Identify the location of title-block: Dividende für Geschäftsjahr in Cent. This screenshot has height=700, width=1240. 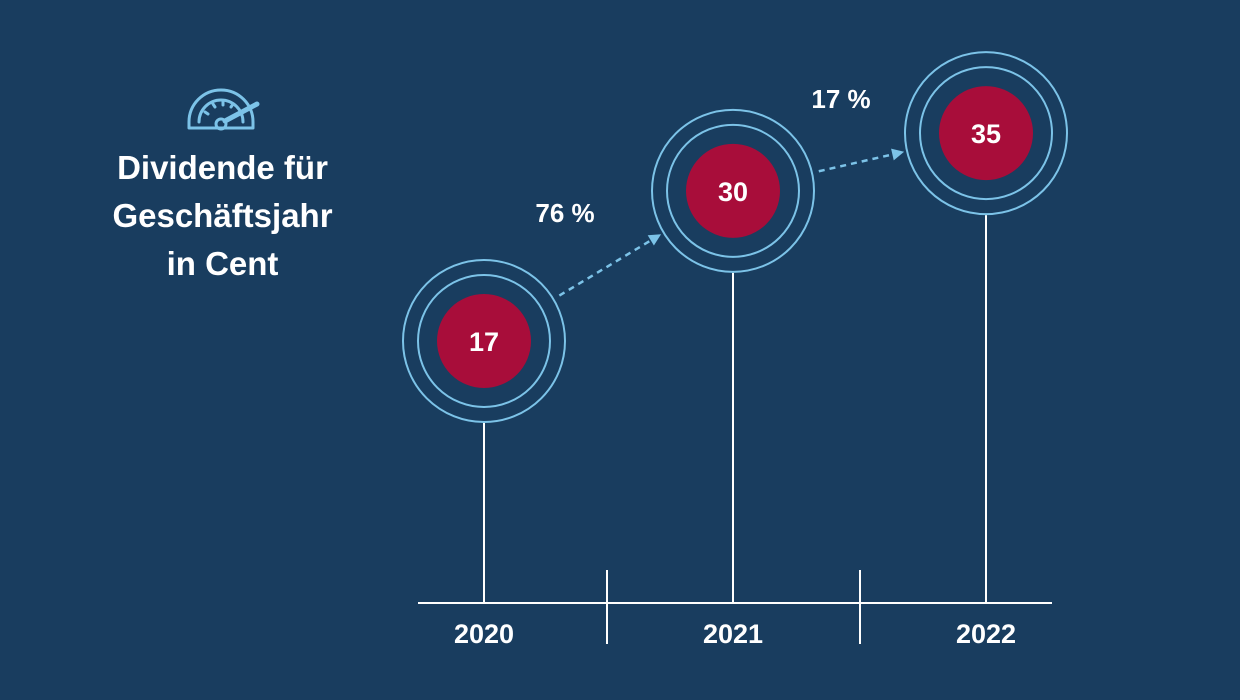
(222, 187).